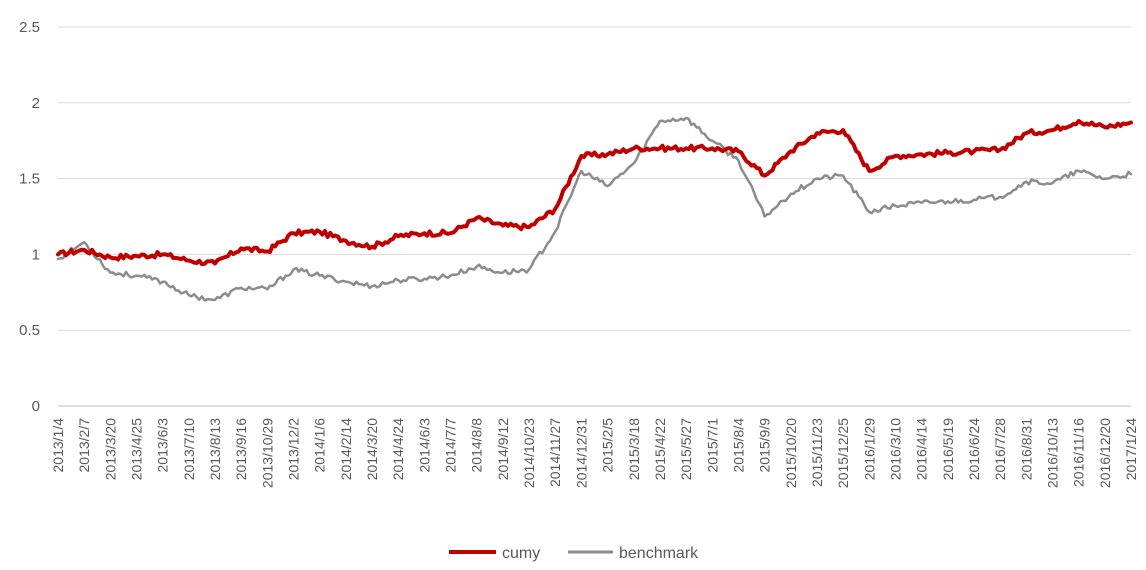 The image size is (1146, 570). Describe the element at coordinates (738, 445) in the screenshot. I see `x-tick-label: 2015/8/4` at that location.